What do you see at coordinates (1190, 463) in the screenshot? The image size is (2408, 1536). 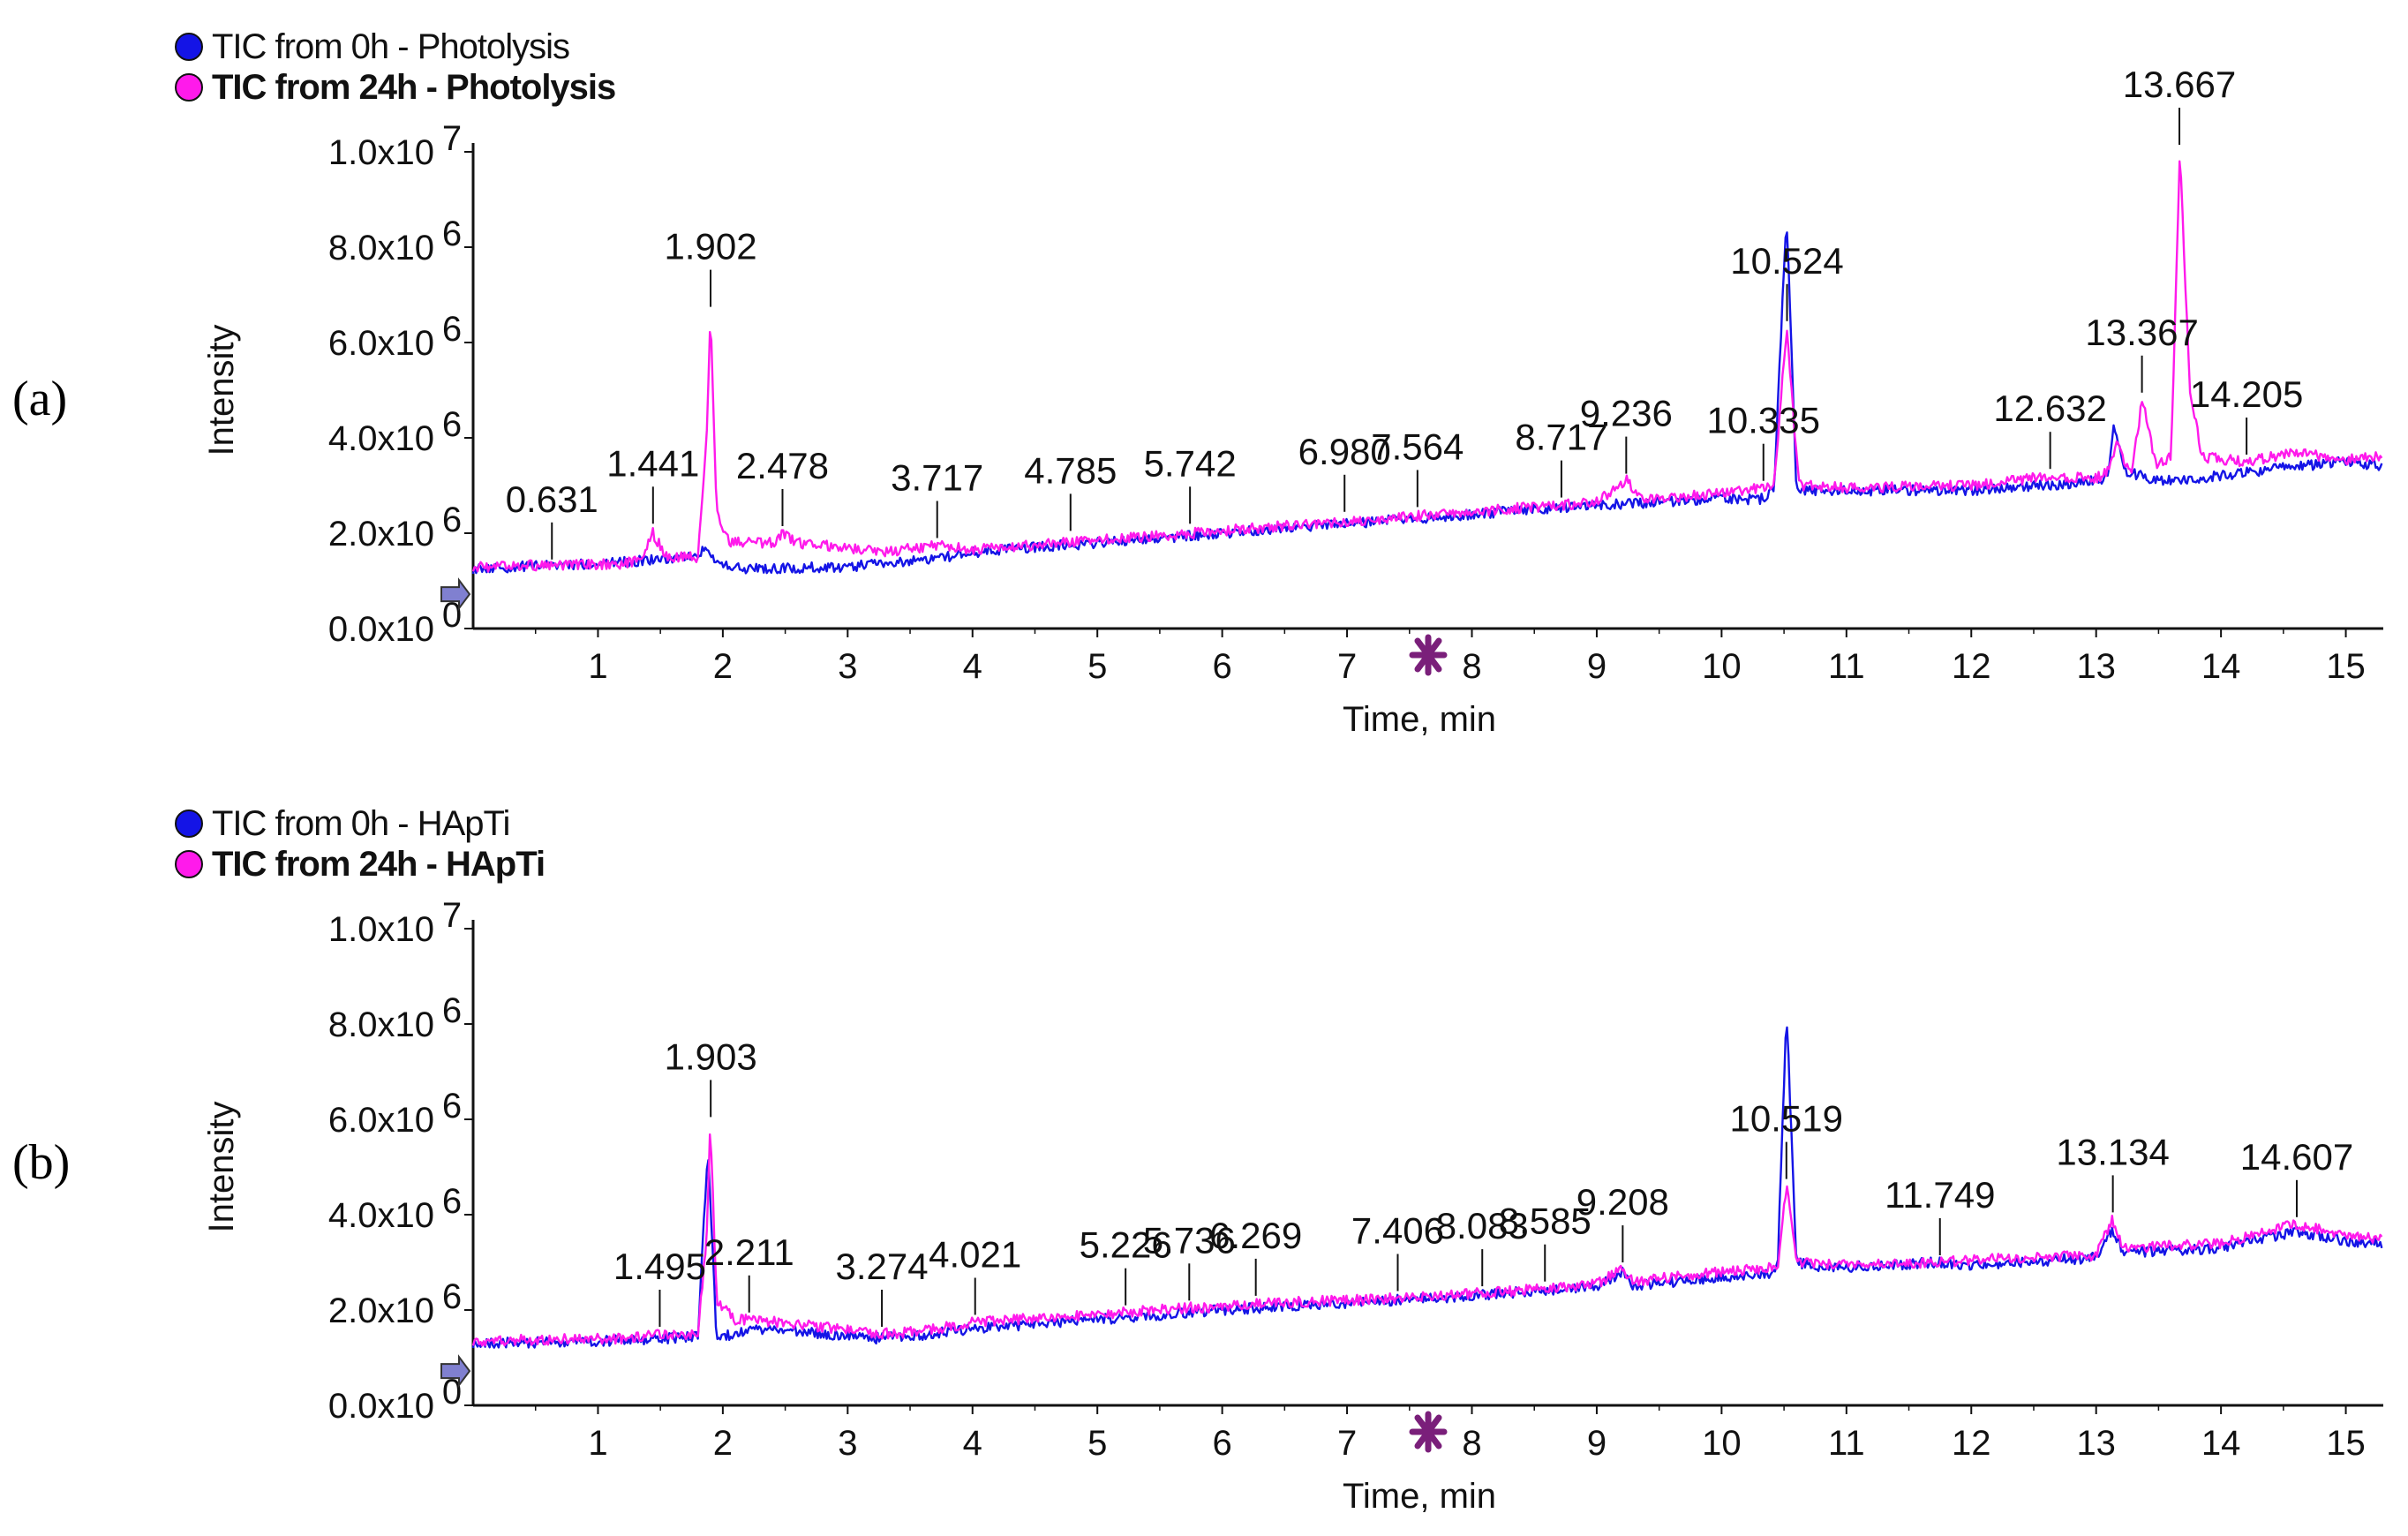 I see `peak-label: 5.742` at bounding box center [1190, 463].